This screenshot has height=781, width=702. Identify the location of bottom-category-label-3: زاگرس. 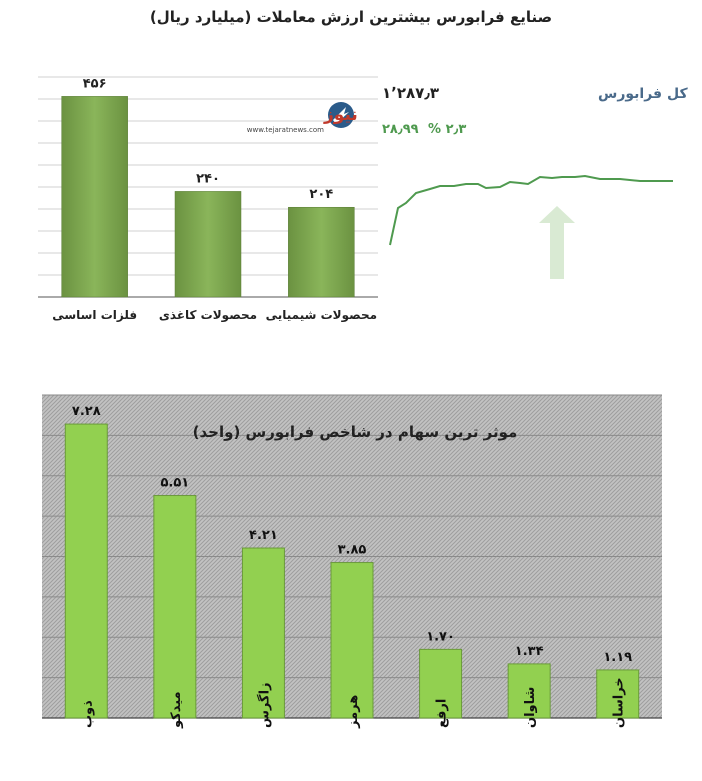
(264, 705).